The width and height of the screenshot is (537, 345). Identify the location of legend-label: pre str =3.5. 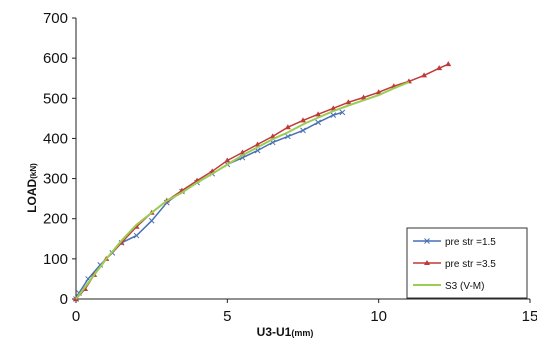
(470, 264).